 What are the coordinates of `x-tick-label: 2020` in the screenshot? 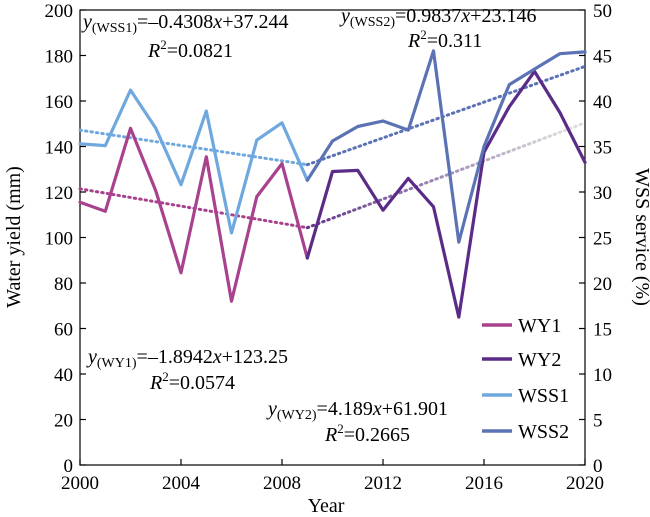 It's located at (585, 483).